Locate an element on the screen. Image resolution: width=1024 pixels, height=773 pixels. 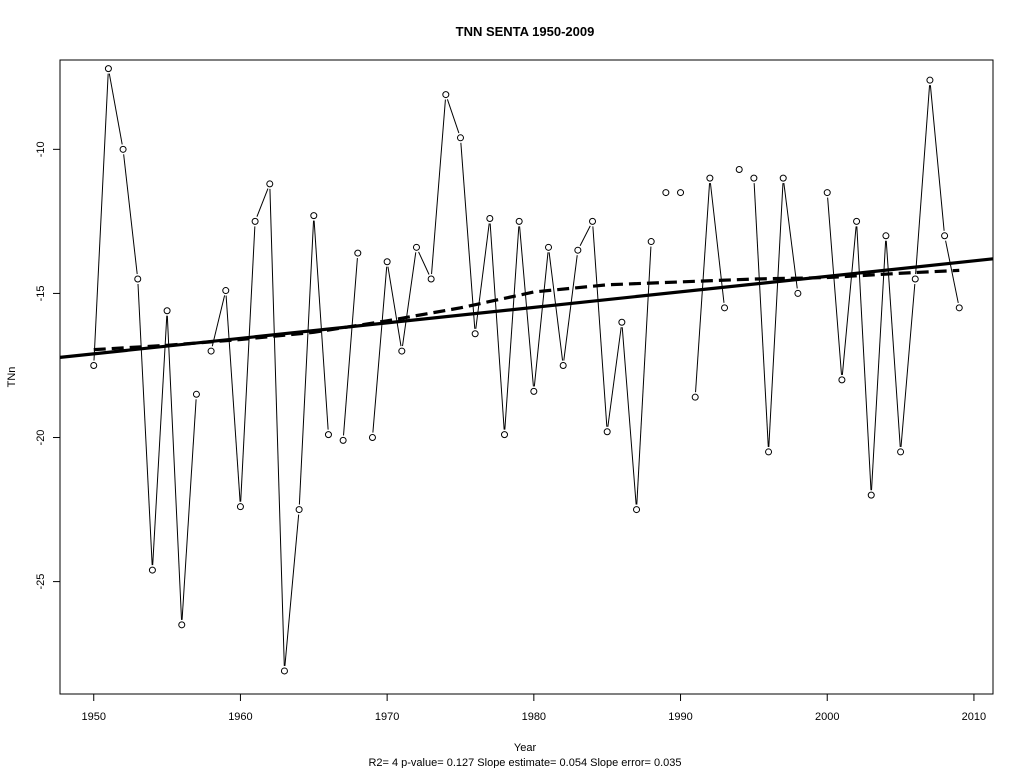
x-tick-label: 1970 is located at coordinates (387, 717).